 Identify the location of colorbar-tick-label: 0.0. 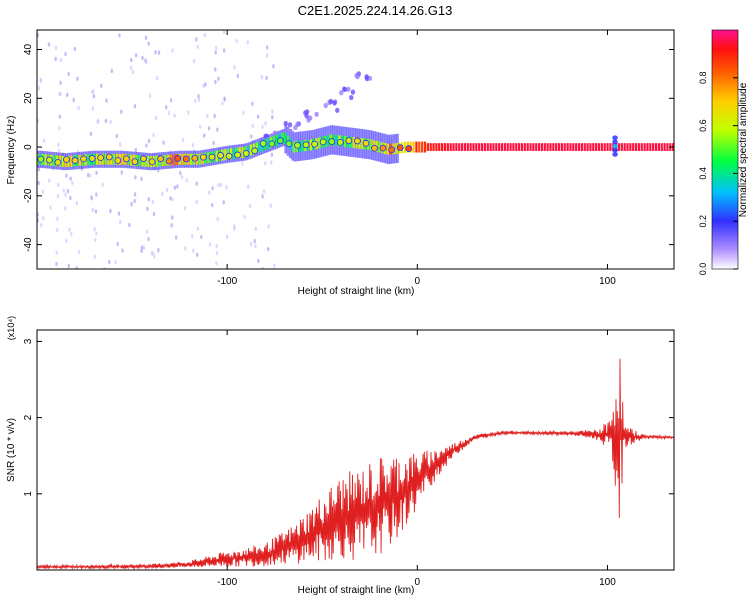
(703, 269).